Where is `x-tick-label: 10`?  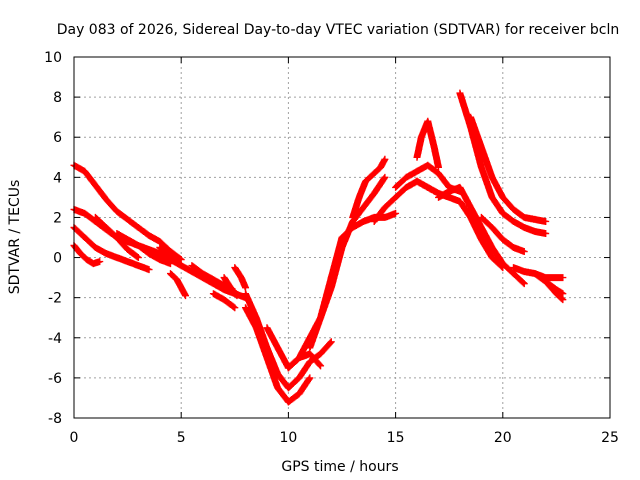 x-tick-label: 10 is located at coordinates (288, 438).